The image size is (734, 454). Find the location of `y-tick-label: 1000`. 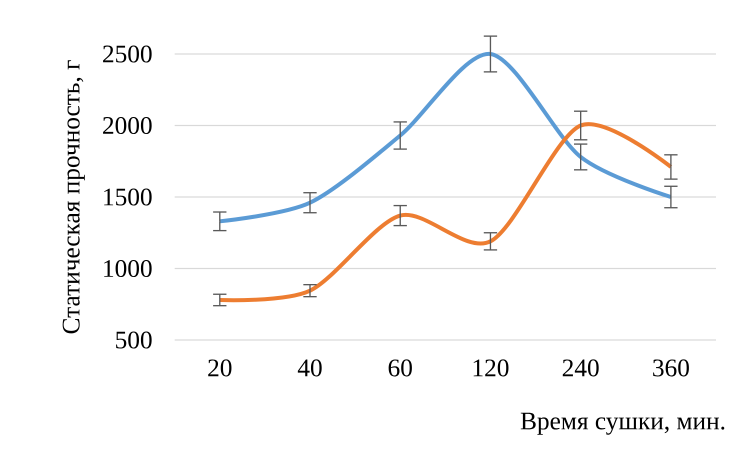

y-tick-label: 1000 is located at coordinates (128, 269).